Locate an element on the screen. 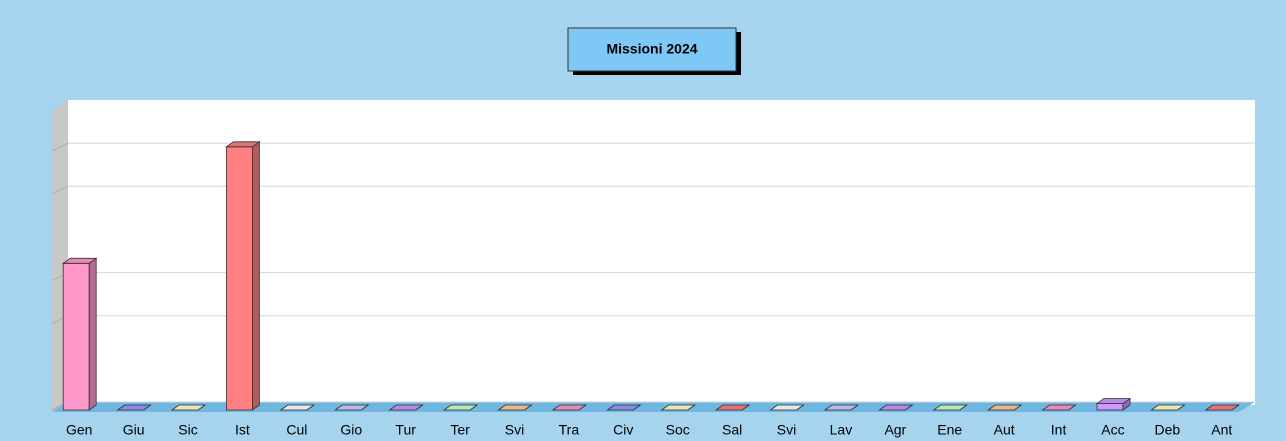 The image size is (1286, 441). x-tick-label: Soc is located at coordinates (678, 430).